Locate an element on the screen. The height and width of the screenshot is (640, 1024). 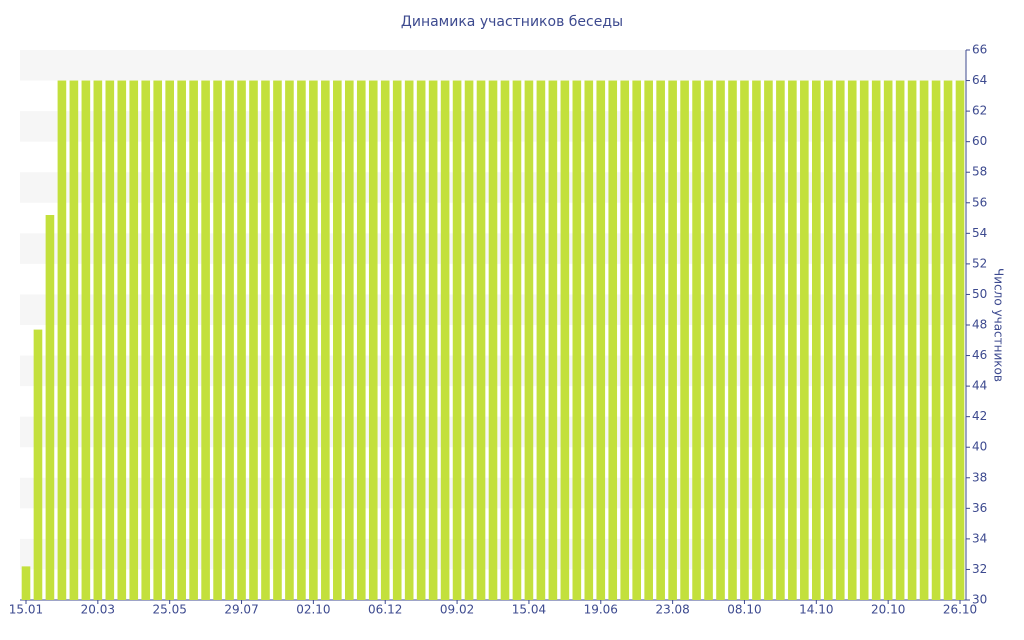
y-tick-label: 64 is located at coordinates (979, 80).